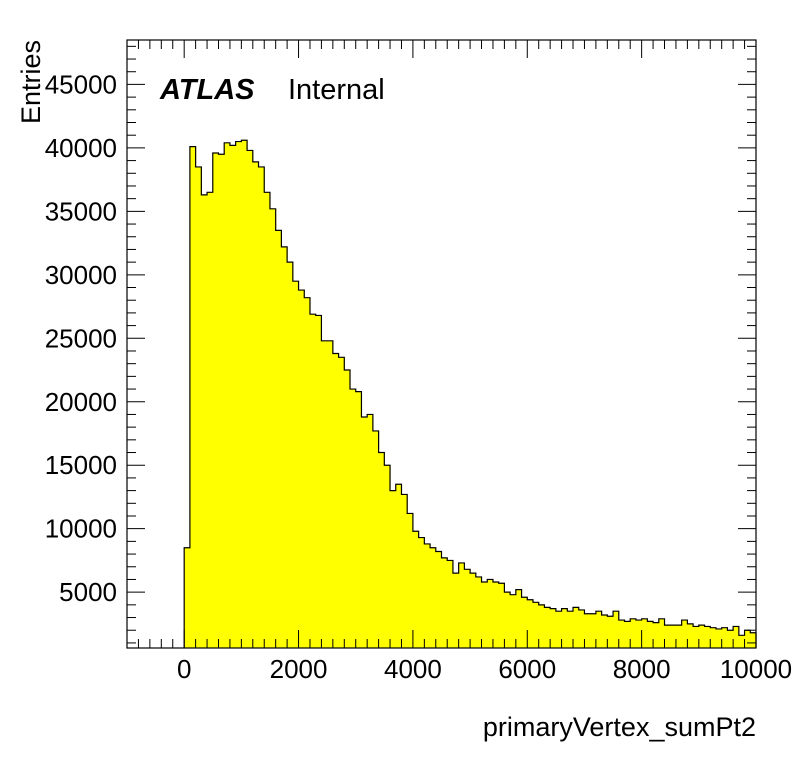 This screenshot has width=796, height=772. I want to click on x-tick-label: 0, so click(184, 669).